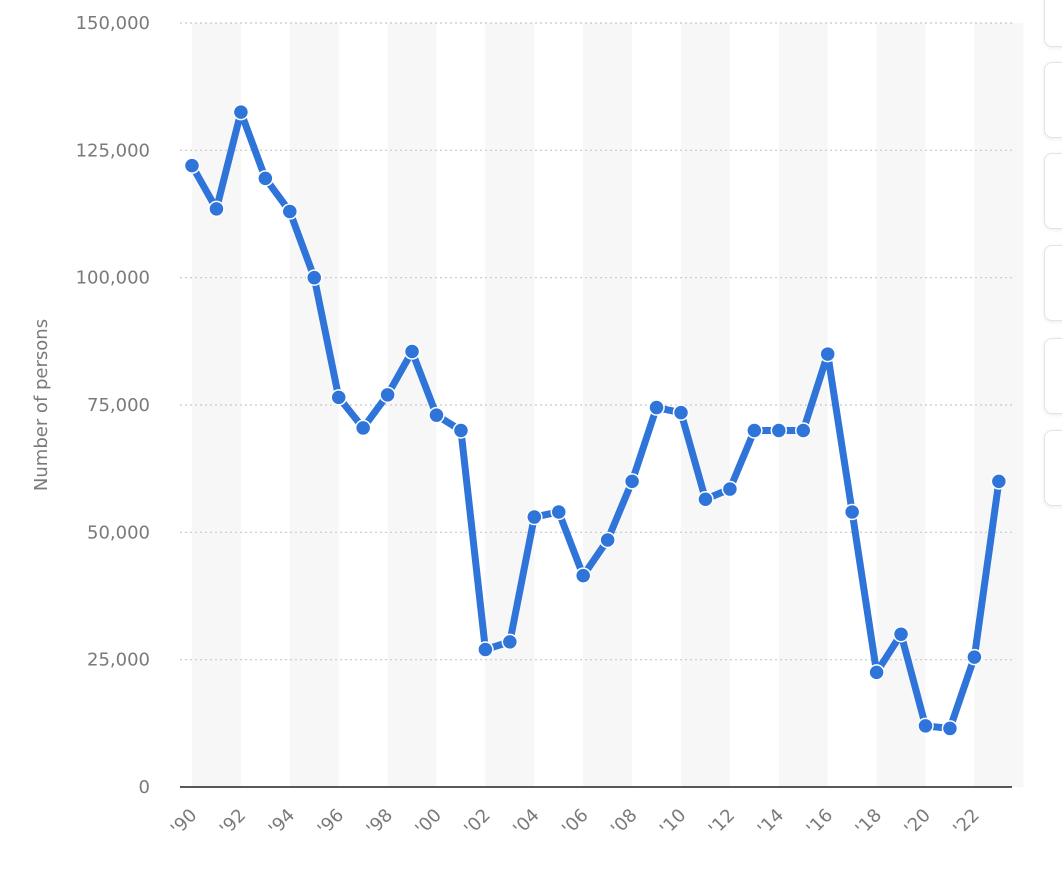  What do you see at coordinates (184, 822) in the screenshot?
I see `x-tick-label: '90` at bounding box center [184, 822].